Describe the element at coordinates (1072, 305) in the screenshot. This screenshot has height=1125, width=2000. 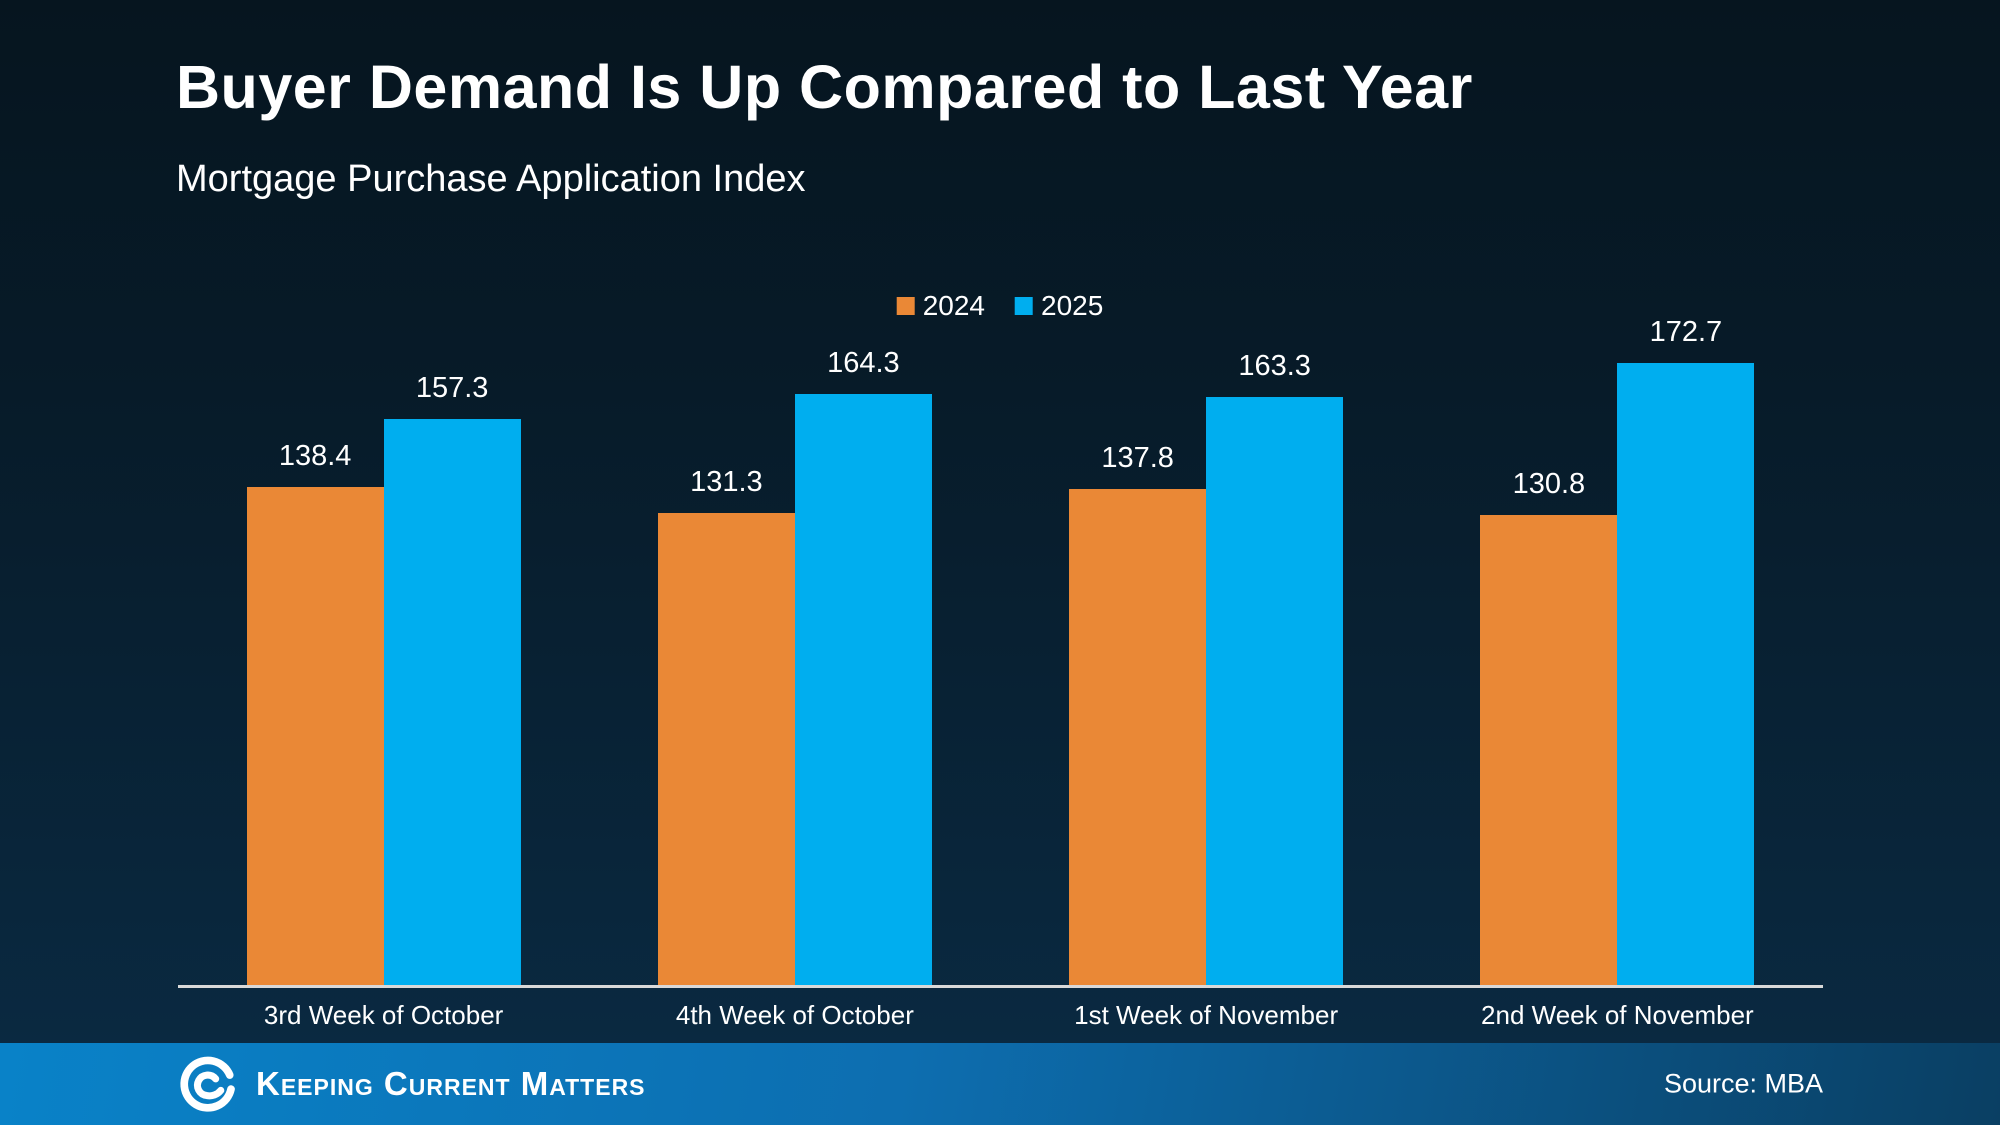
I see `legend-label-2025: 2025` at that location.